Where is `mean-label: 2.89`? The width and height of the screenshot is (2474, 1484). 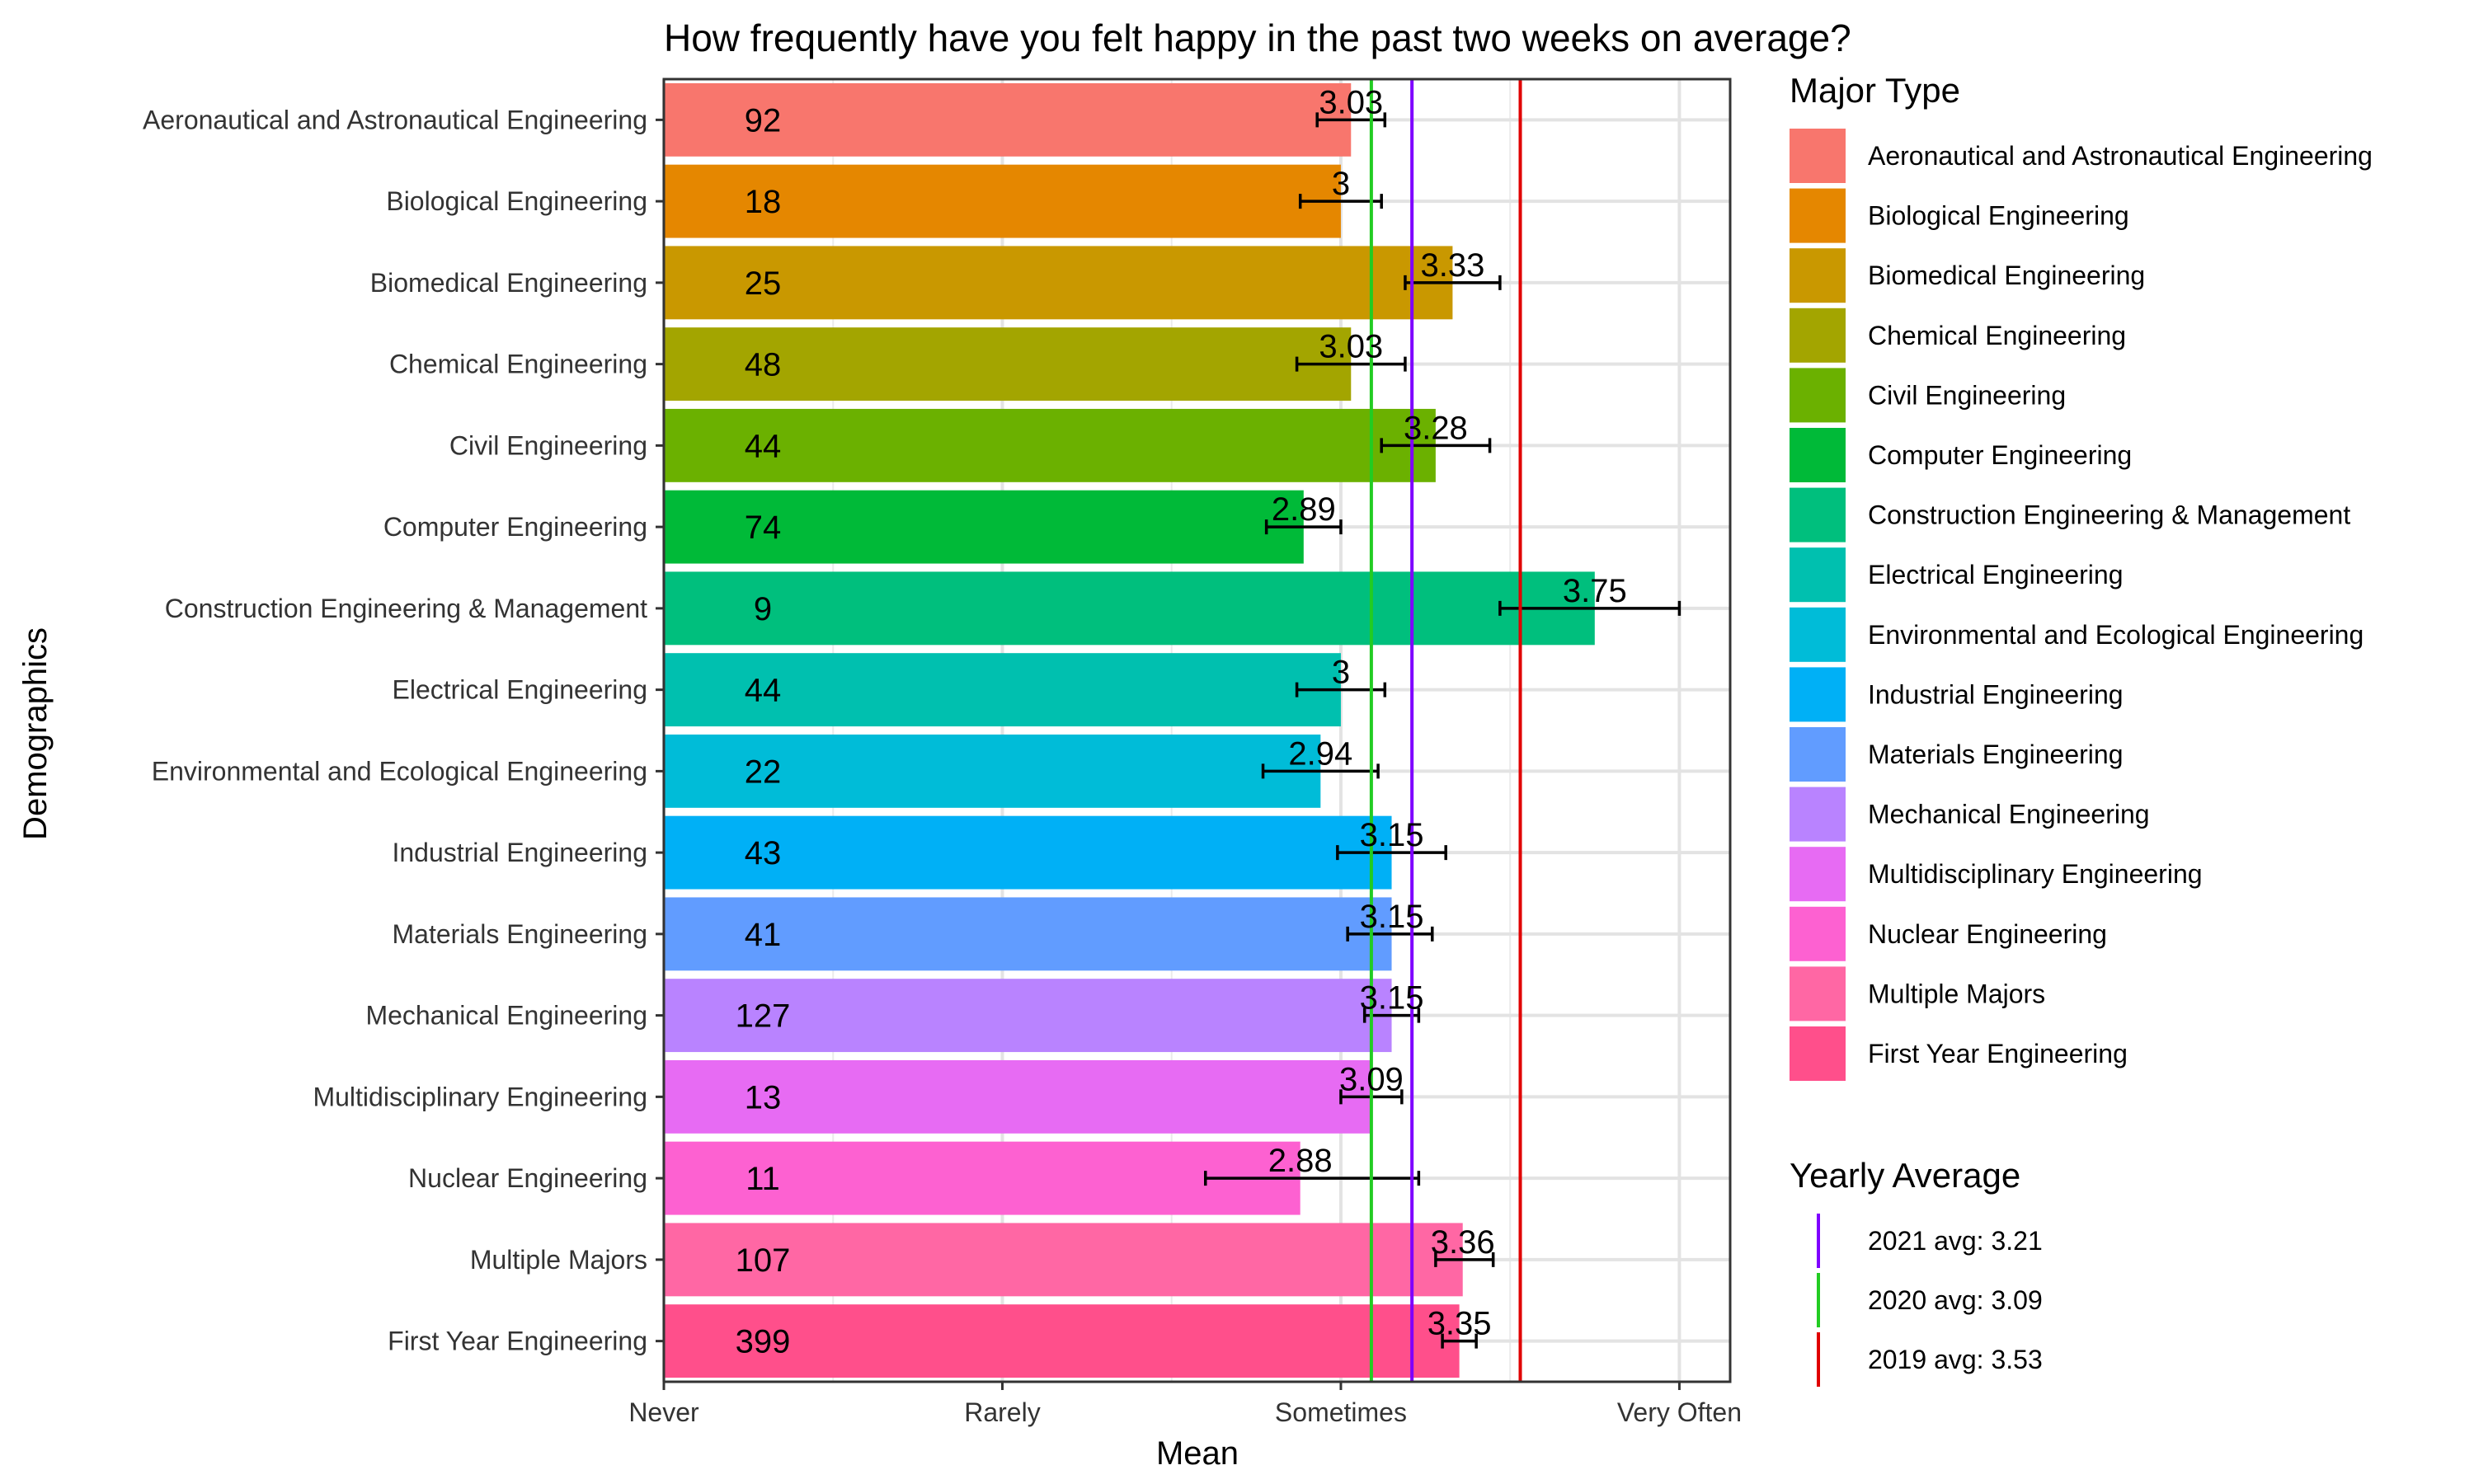
mean-label: 2.89 is located at coordinates (1304, 509).